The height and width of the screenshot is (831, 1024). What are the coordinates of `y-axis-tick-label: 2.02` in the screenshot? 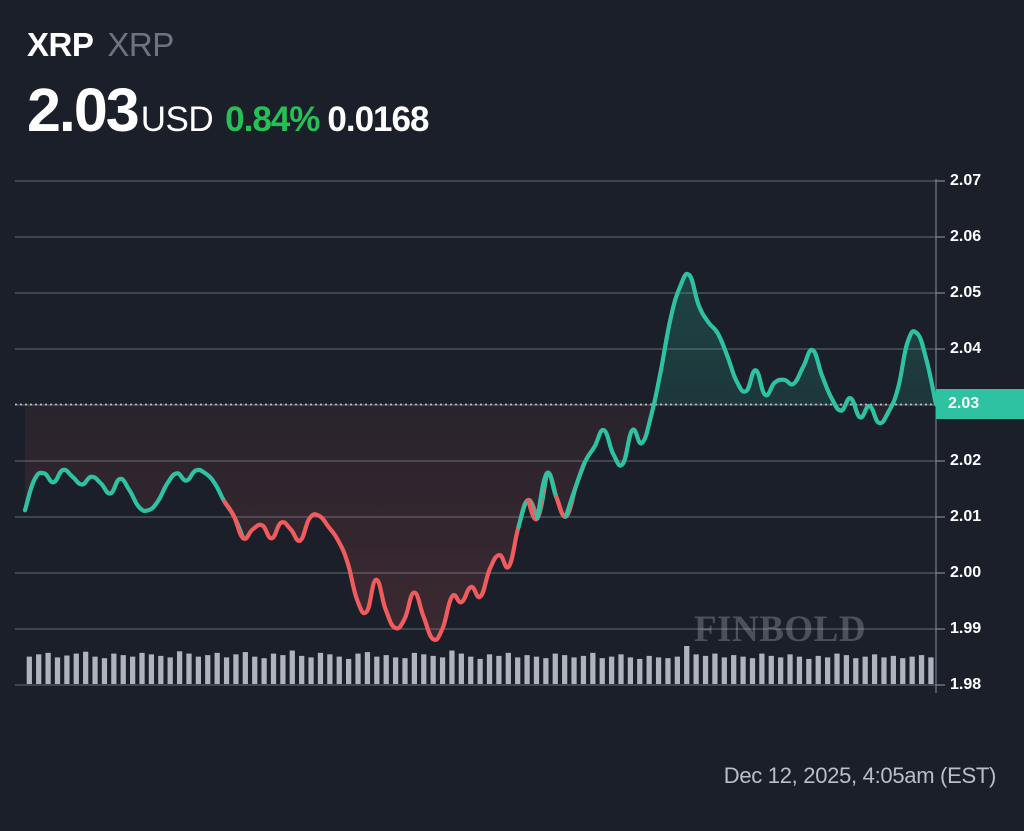 It's located at (966, 460).